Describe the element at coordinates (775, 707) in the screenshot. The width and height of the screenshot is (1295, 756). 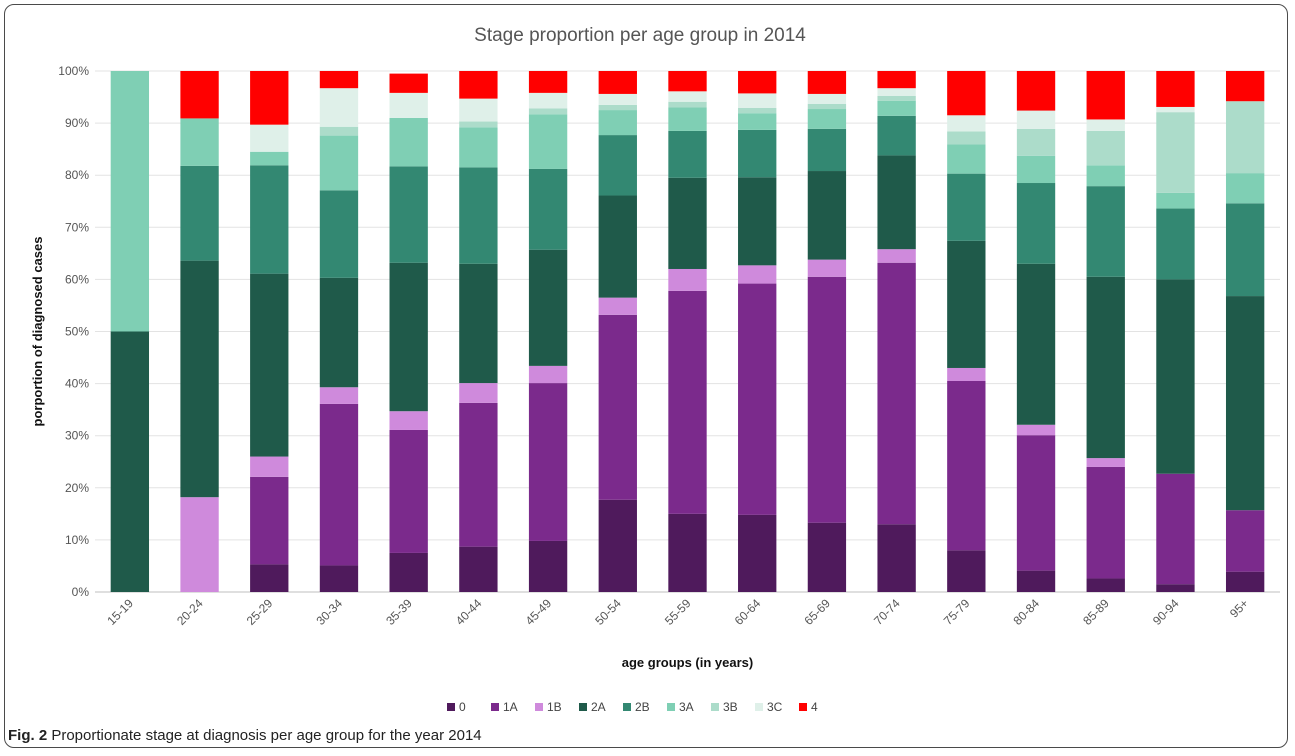
I see `legend-label-3c: 3C` at that location.